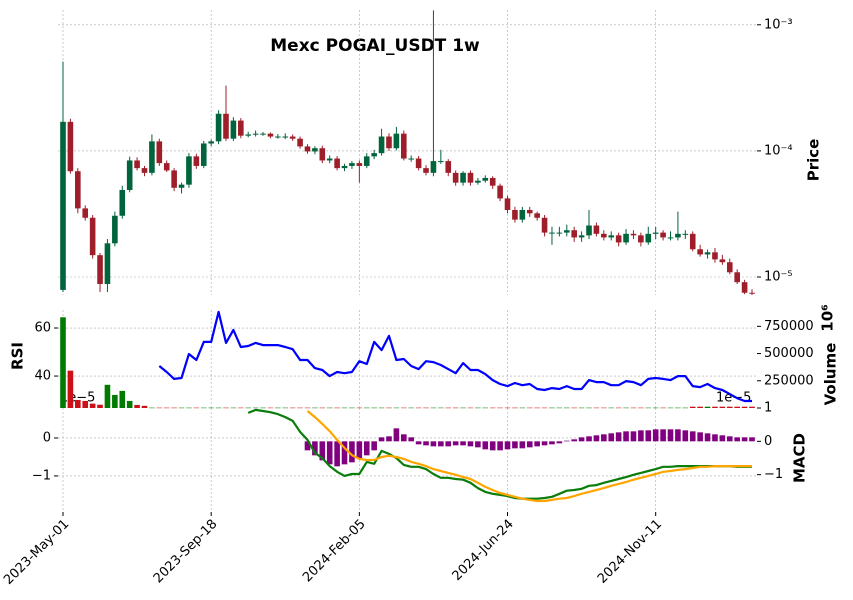  I want to click on line, so click(499, 454).